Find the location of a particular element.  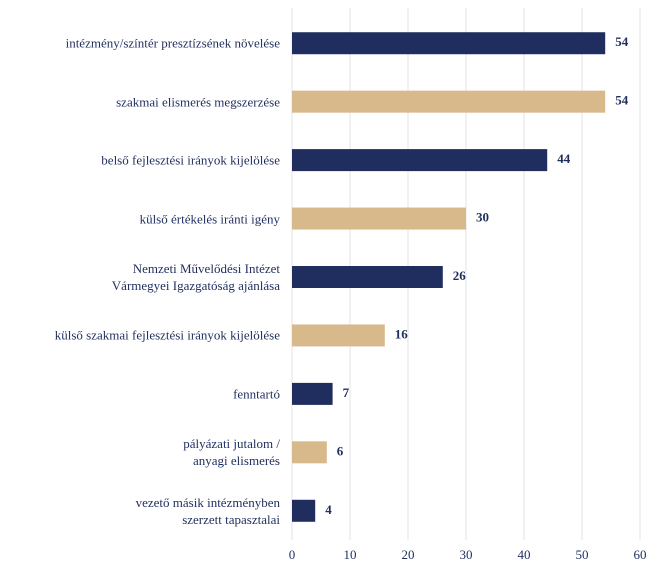

y-tick-label: fenntartó is located at coordinates (256, 394).